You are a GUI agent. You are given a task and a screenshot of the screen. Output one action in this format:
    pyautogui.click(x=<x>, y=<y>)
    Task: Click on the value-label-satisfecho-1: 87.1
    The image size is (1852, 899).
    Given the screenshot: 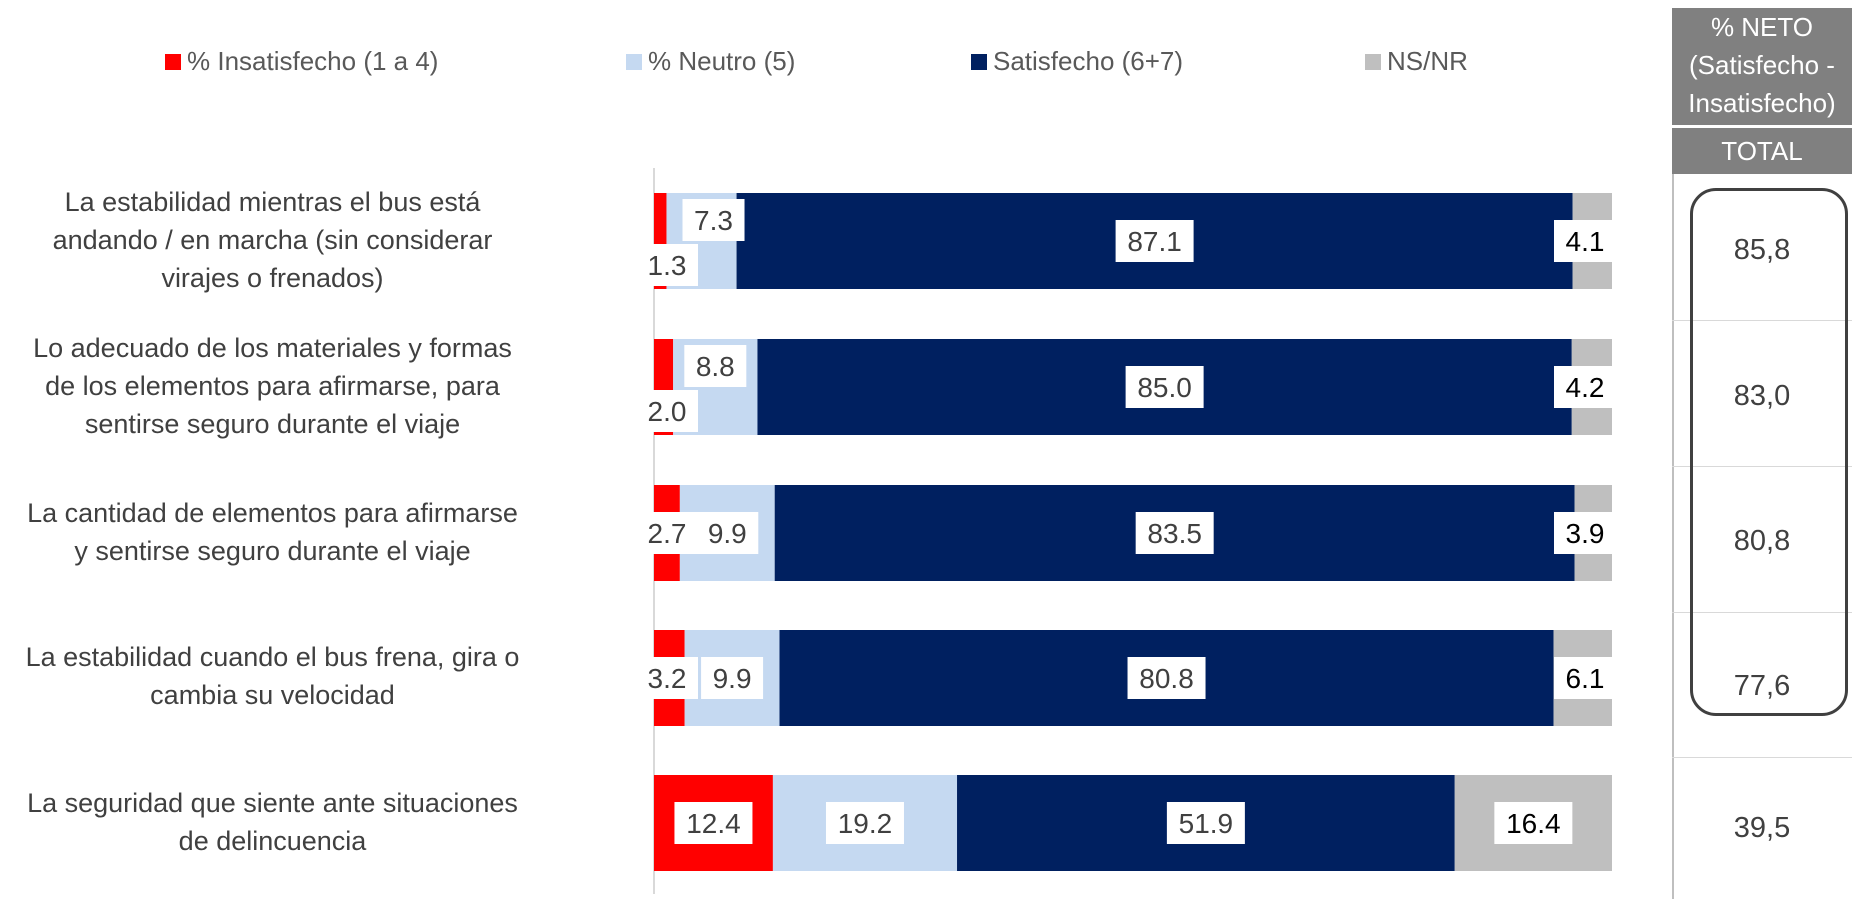 What is the action you would take?
    pyautogui.click(x=1154, y=241)
    